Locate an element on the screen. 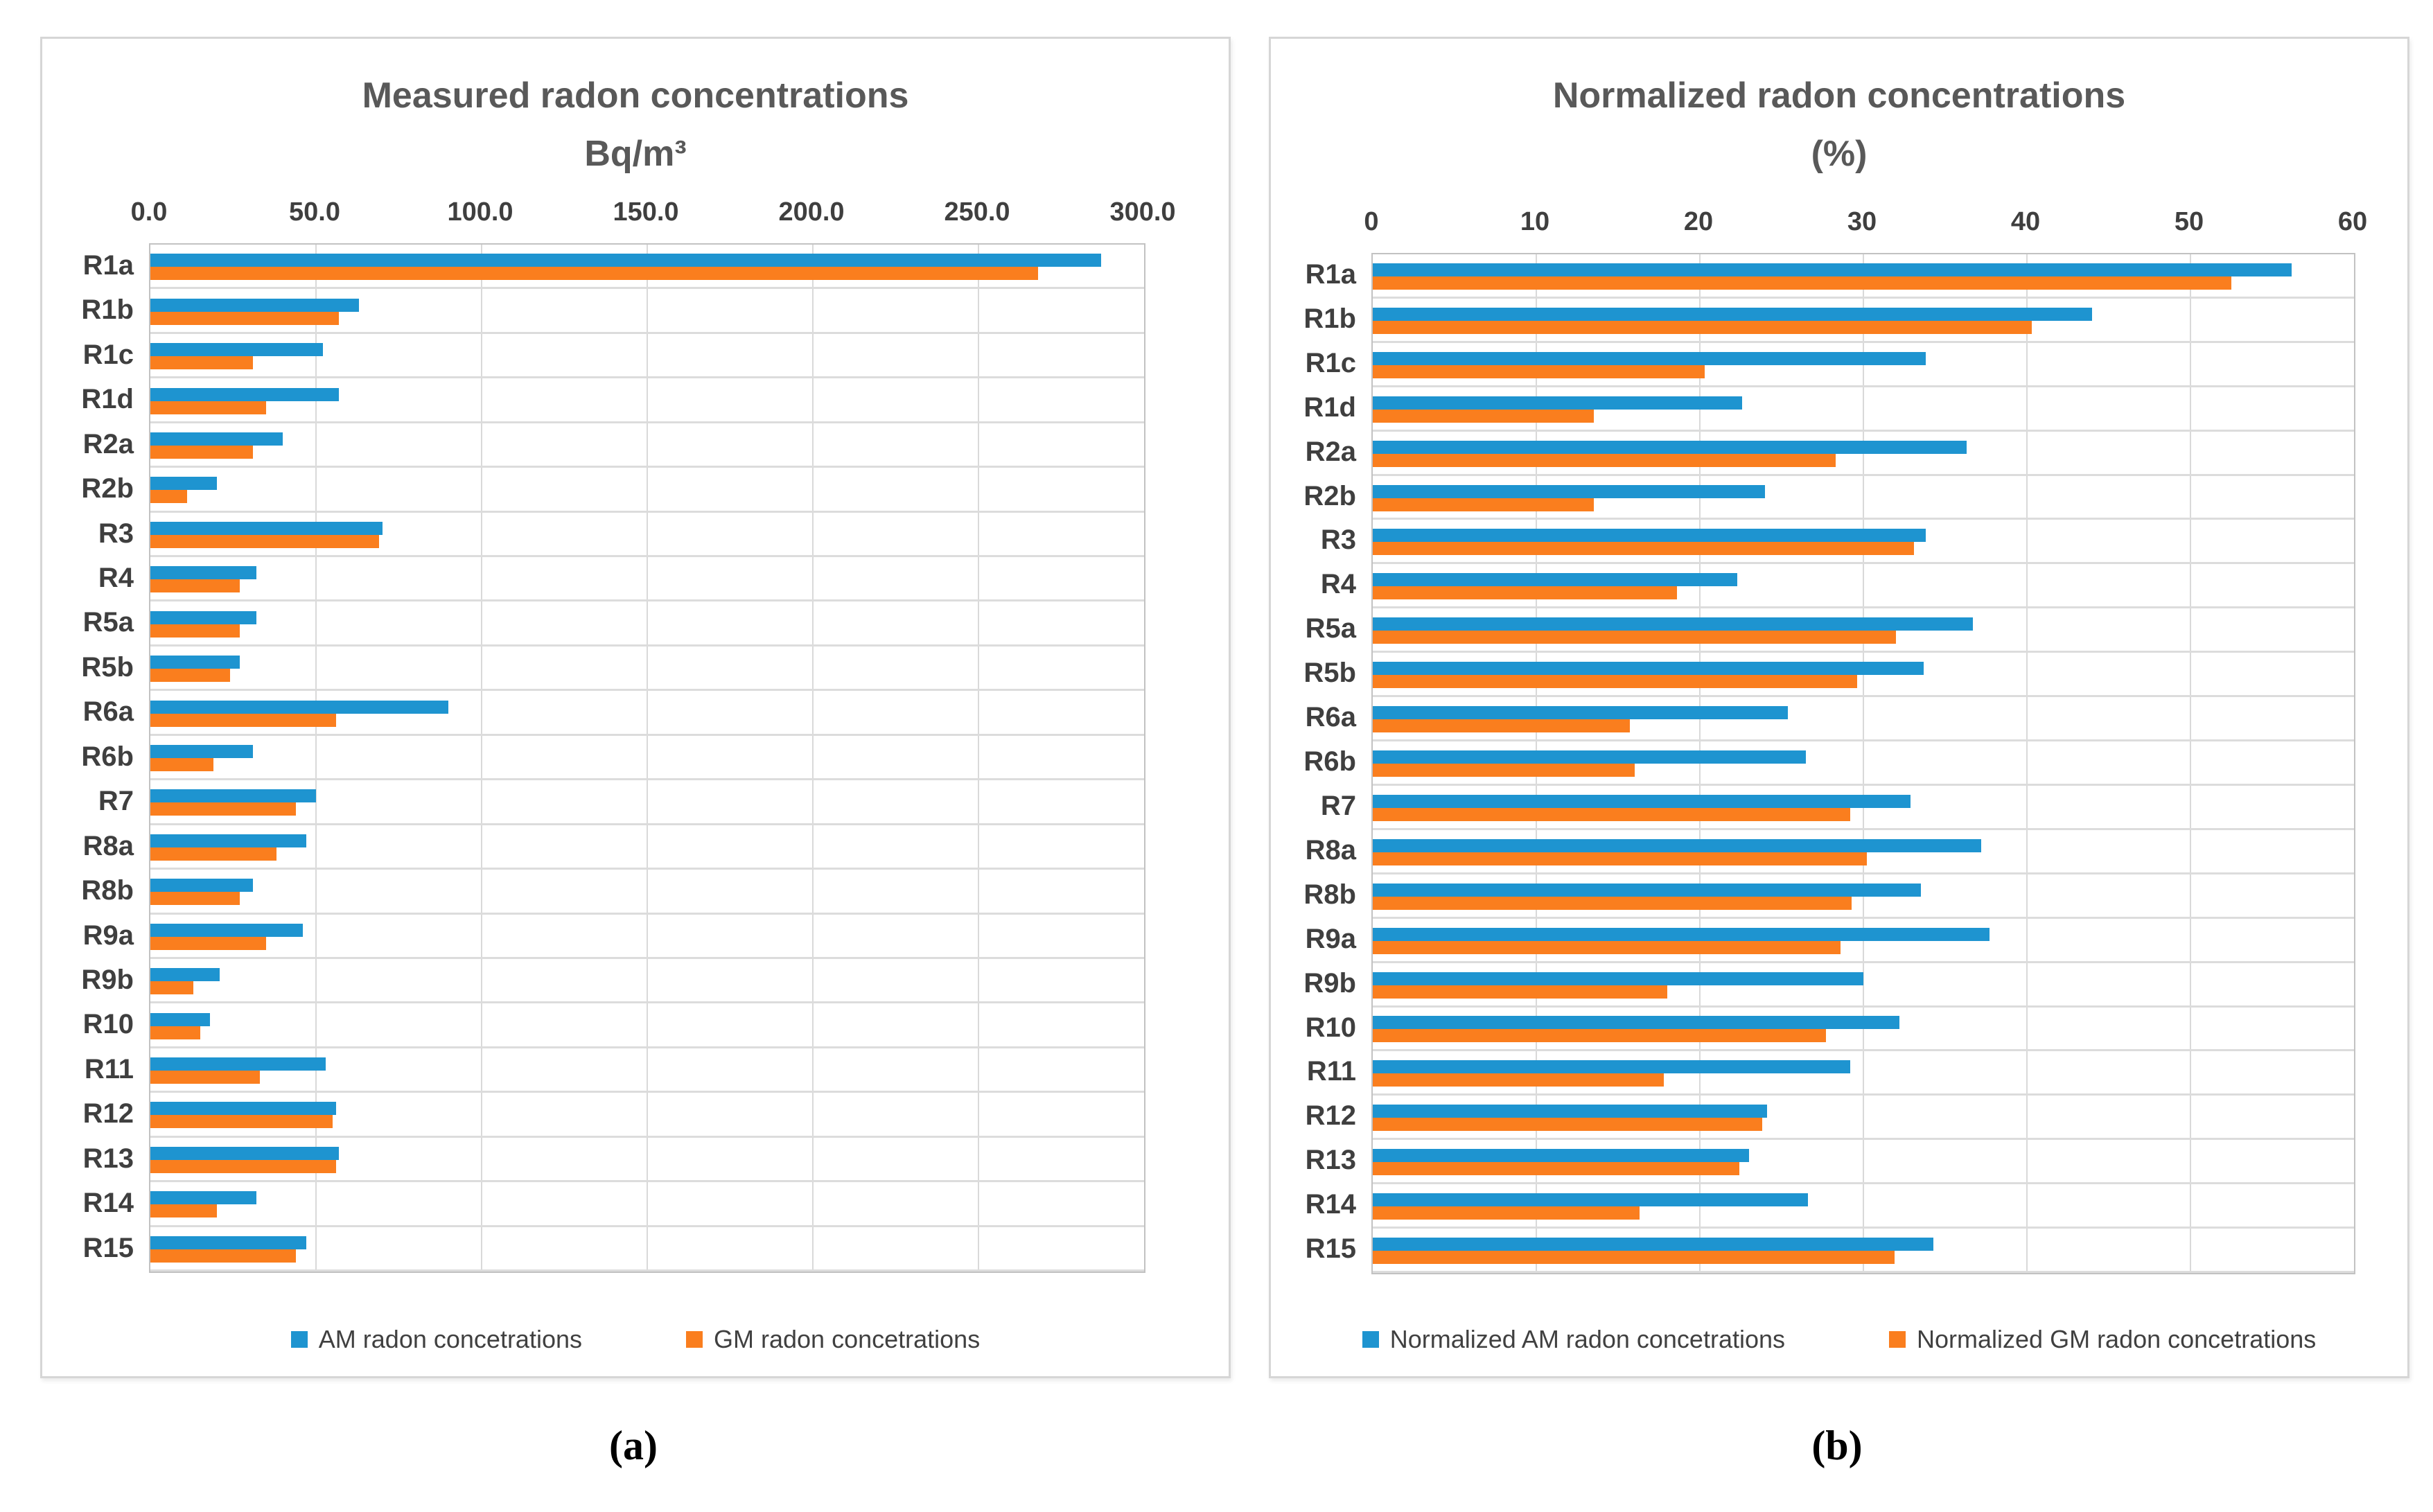 This screenshot has height=1512, width=2433. legend-item-am: AM radon concetrations is located at coordinates (436, 1339).